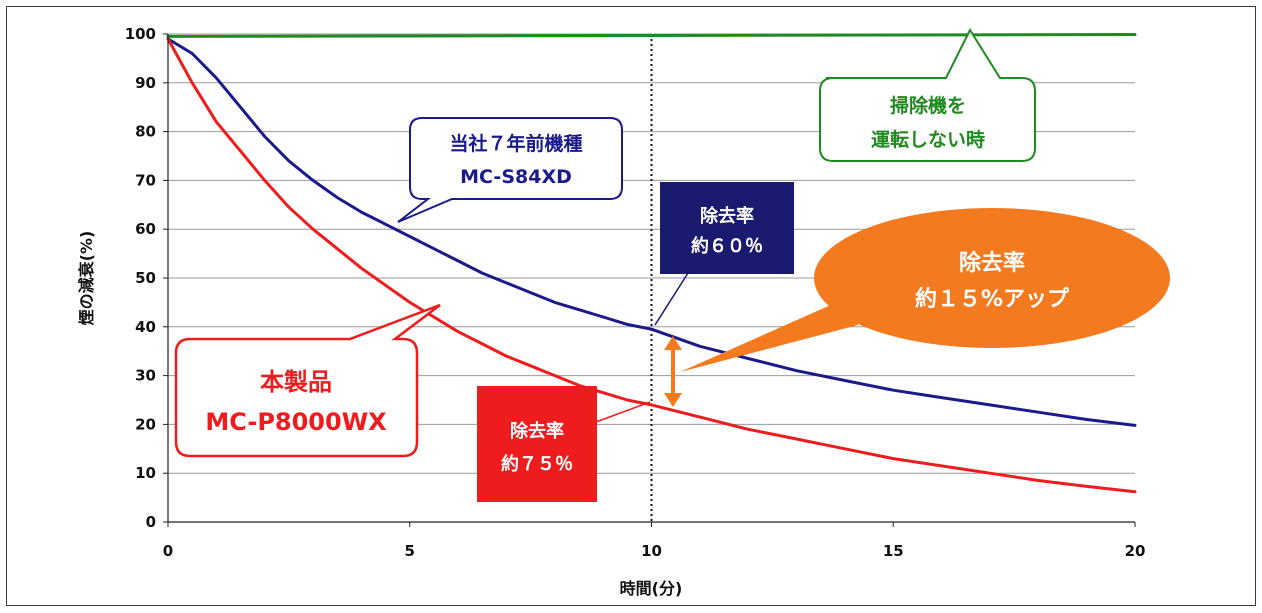 This screenshot has height=613, width=1262. Describe the element at coordinates (145, 278) in the screenshot. I see `y-tick-label-50: 50` at that location.